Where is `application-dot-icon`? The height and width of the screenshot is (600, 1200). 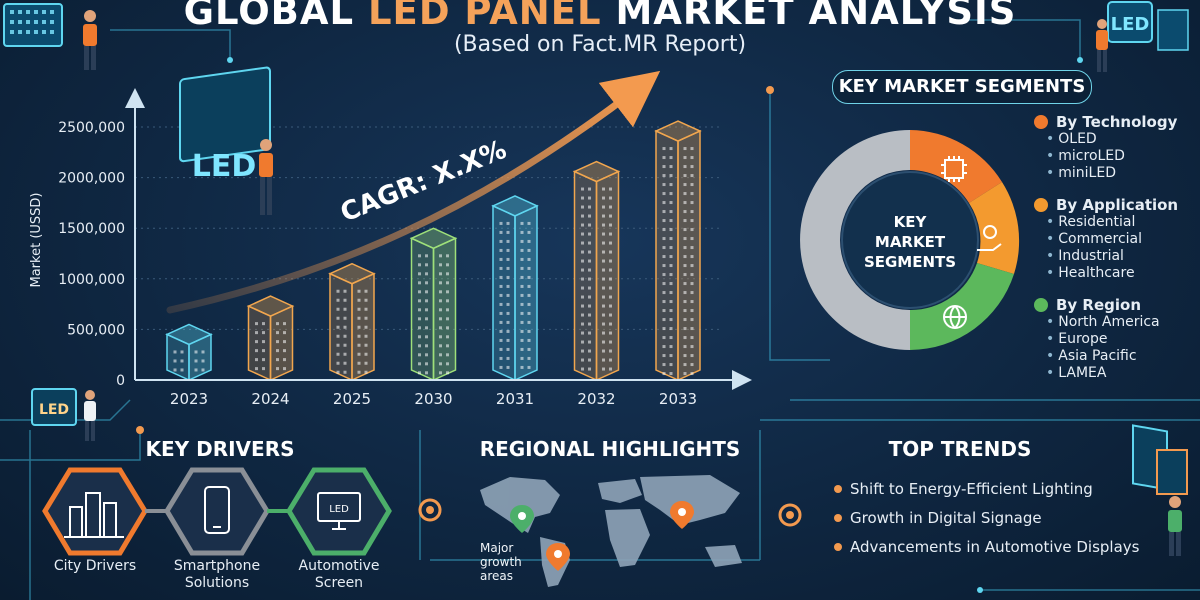 application-dot-icon is located at coordinates (1041, 205).